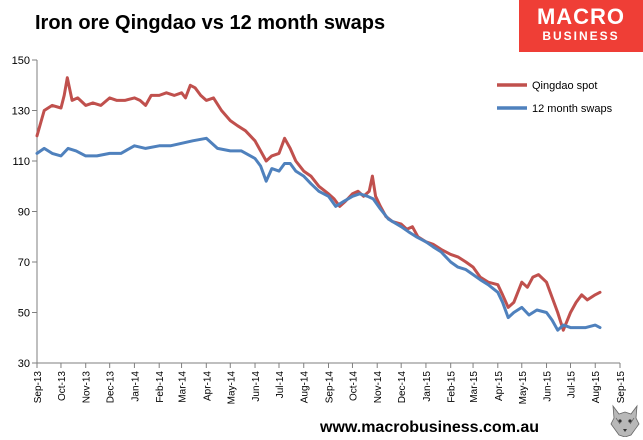  I want to click on logo-line-1: MACRO, so click(581, 16).